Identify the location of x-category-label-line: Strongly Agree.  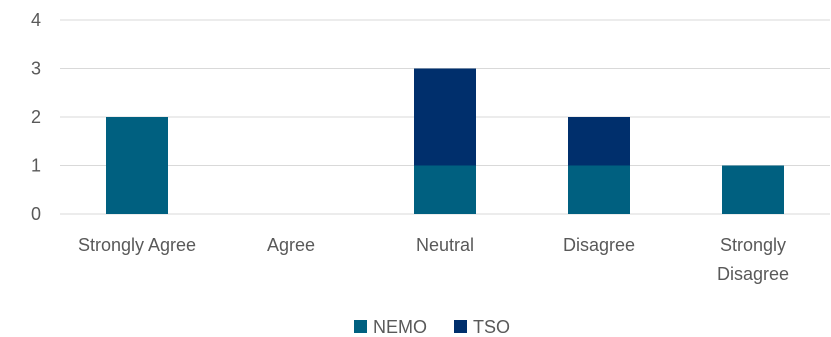
(137, 245).